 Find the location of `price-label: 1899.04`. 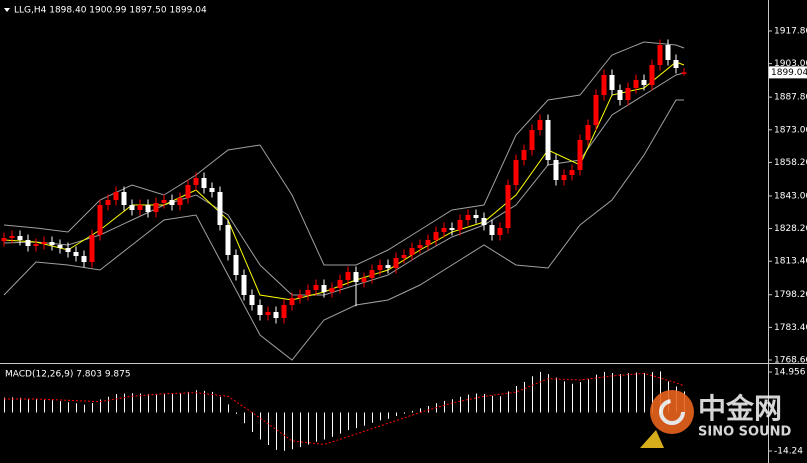

price-label: 1899.04 is located at coordinates (789, 73).